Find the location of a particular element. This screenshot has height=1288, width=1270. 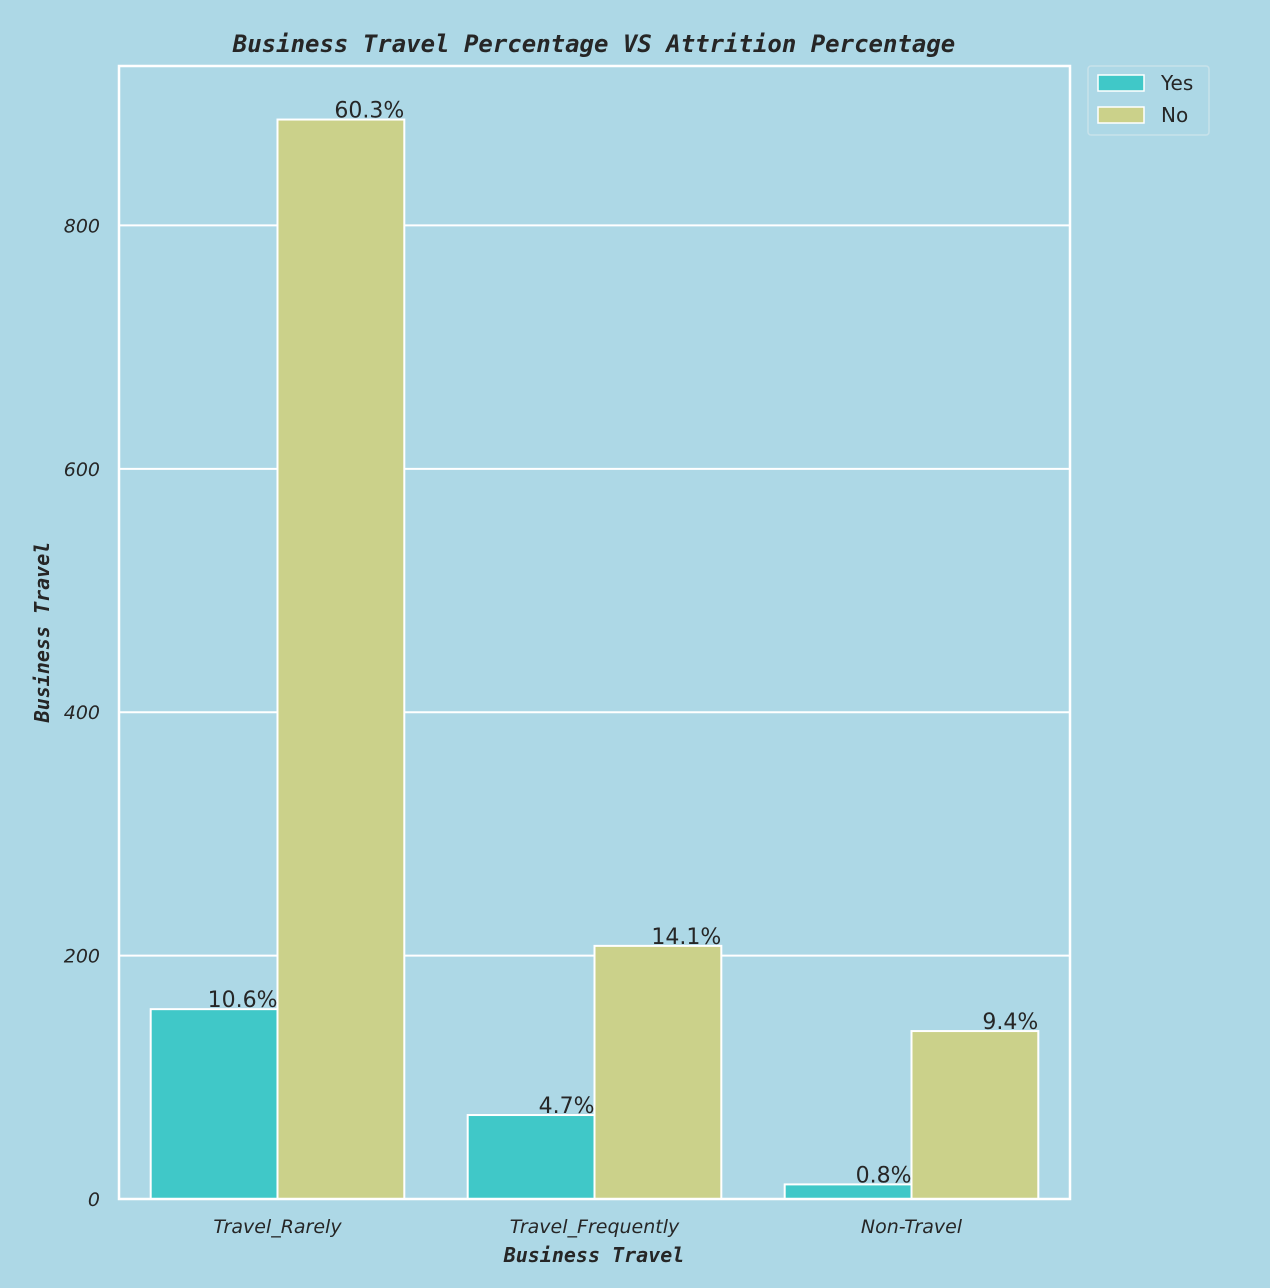

data-label: 9.4% is located at coordinates (1010, 1022).